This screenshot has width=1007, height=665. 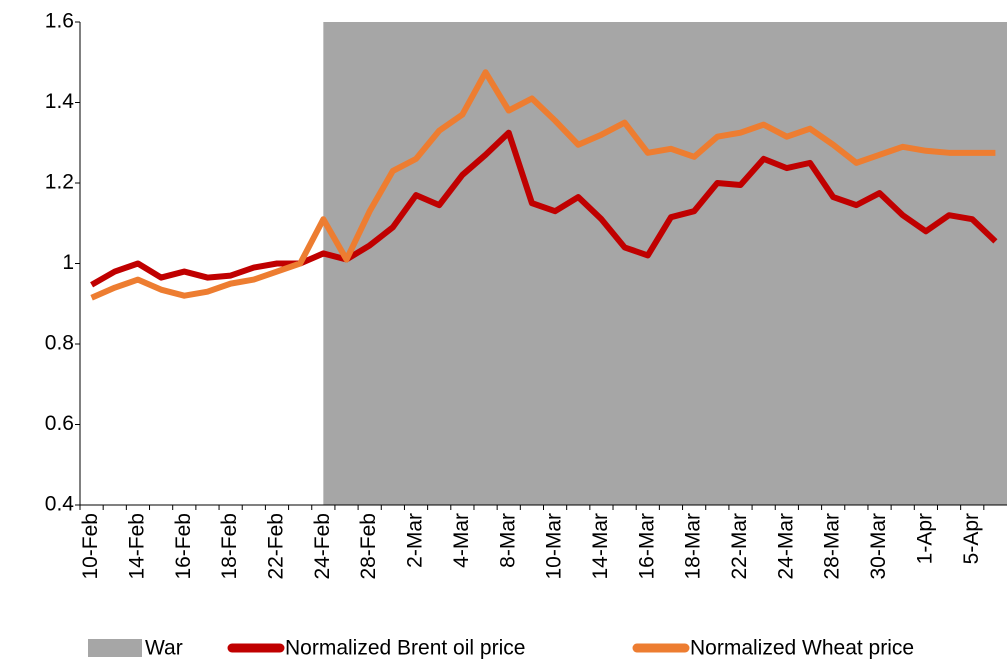 What do you see at coordinates (115, 648) in the screenshot?
I see `legend-swatch` at bounding box center [115, 648].